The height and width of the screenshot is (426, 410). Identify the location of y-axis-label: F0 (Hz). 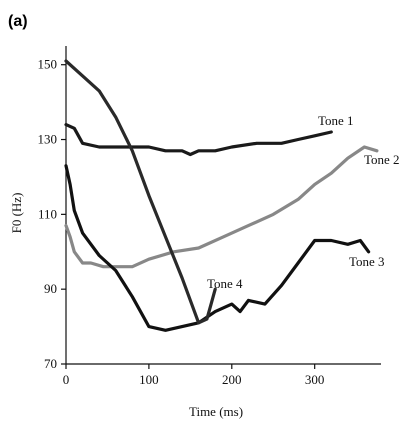
(16, 213).